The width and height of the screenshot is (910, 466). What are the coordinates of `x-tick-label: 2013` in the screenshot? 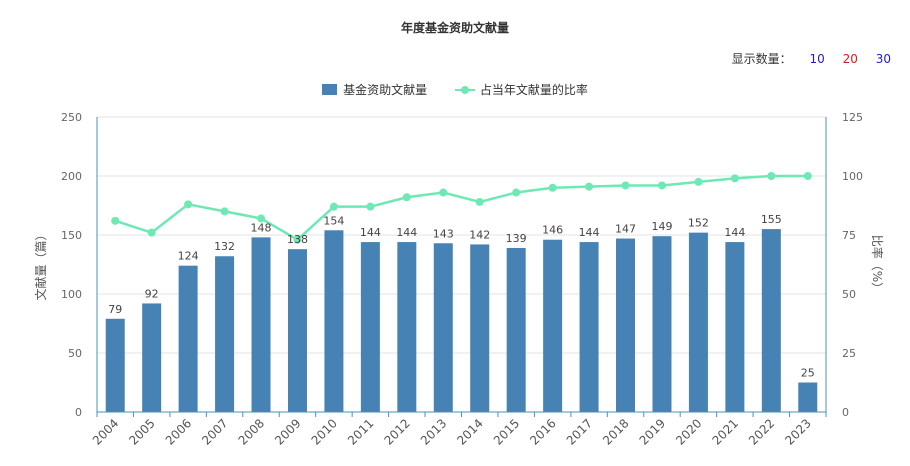 It's located at (433, 431).